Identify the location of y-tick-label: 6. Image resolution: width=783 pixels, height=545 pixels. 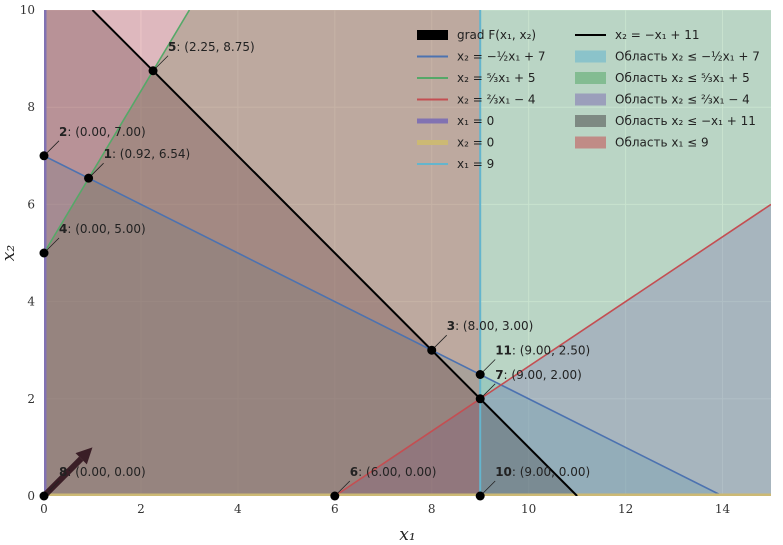
(31, 204).